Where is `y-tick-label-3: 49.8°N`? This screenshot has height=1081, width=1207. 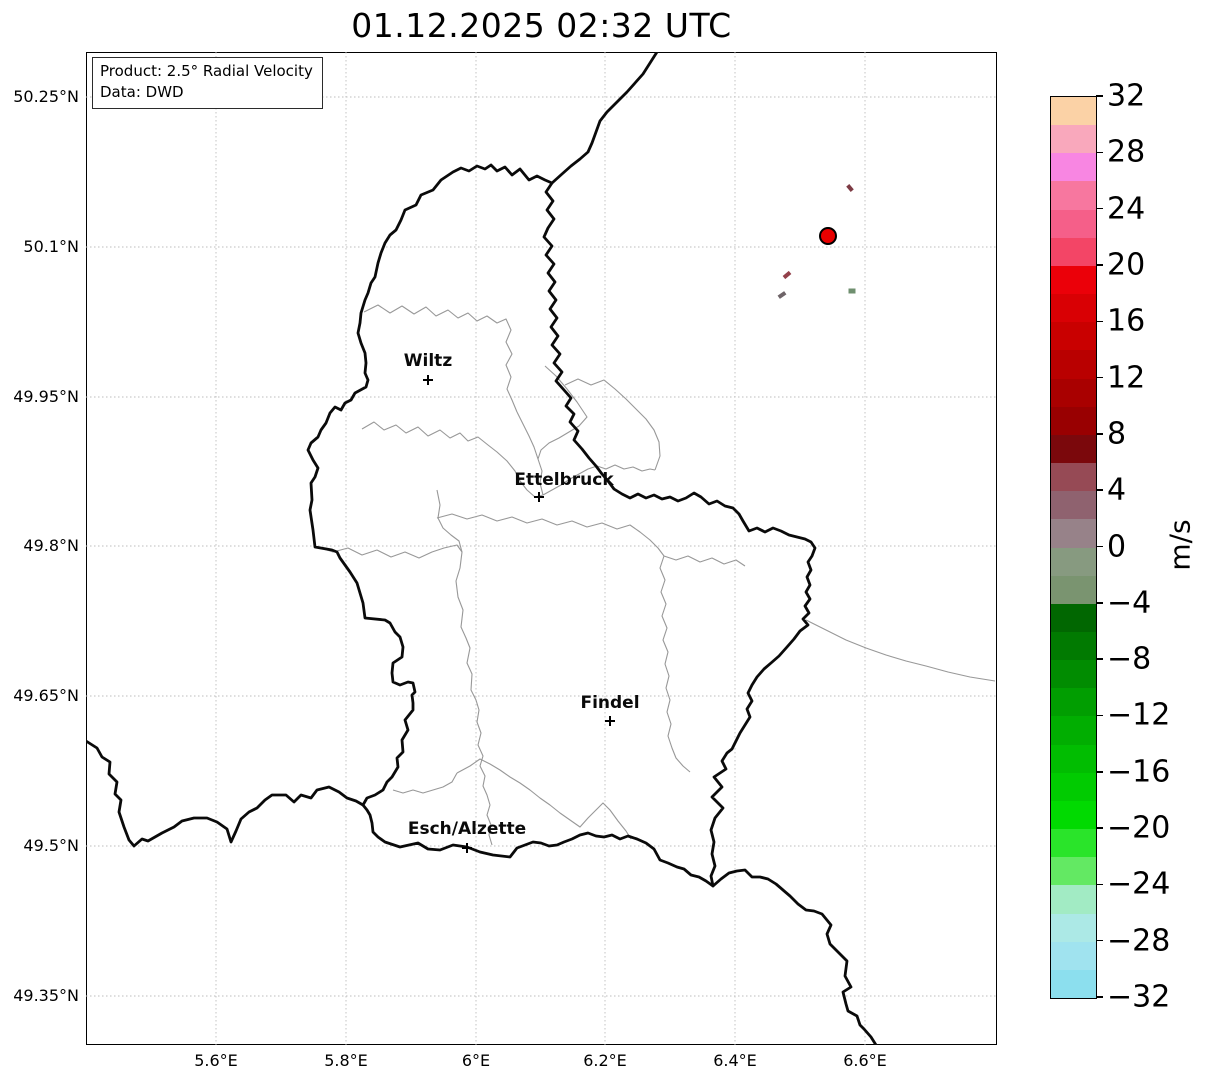 y-tick-label-3: 49.8°N is located at coordinates (51, 546).